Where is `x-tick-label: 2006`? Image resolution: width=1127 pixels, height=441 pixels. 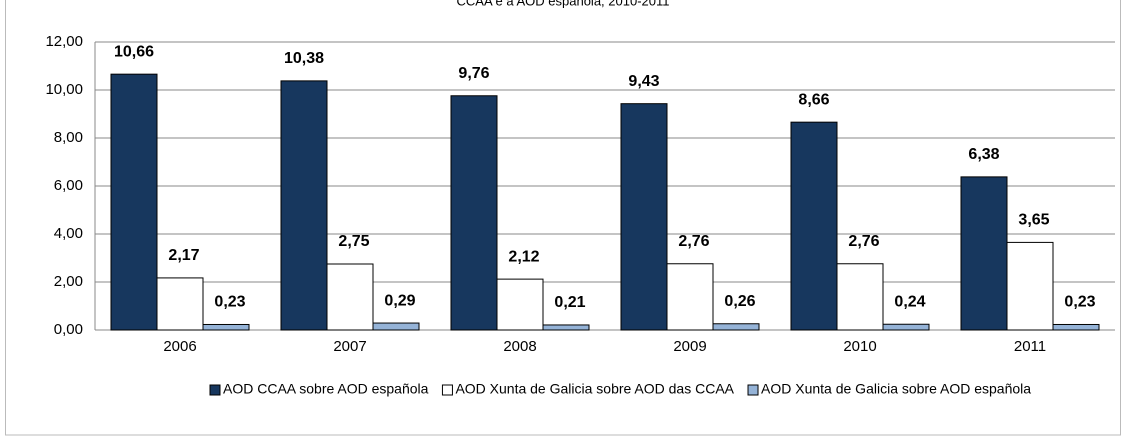 x-tick-label: 2006 is located at coordinates (179, 346).